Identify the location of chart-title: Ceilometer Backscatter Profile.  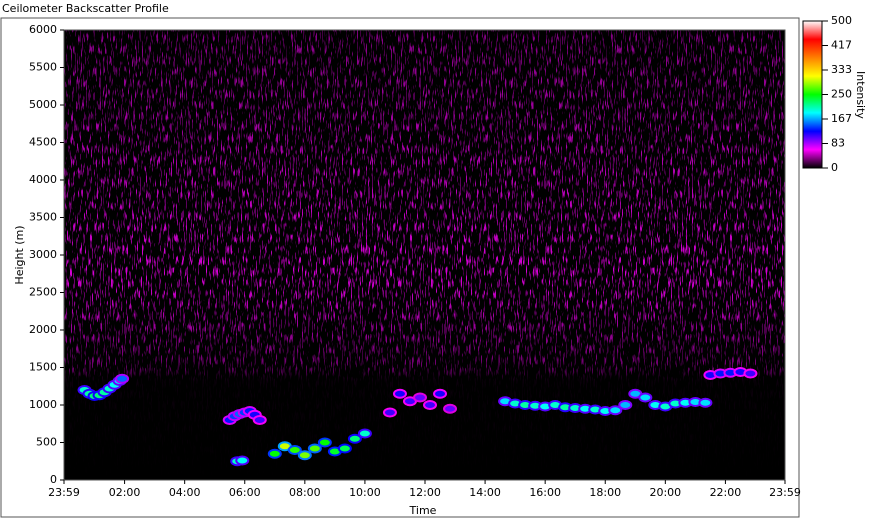
(85, 8).